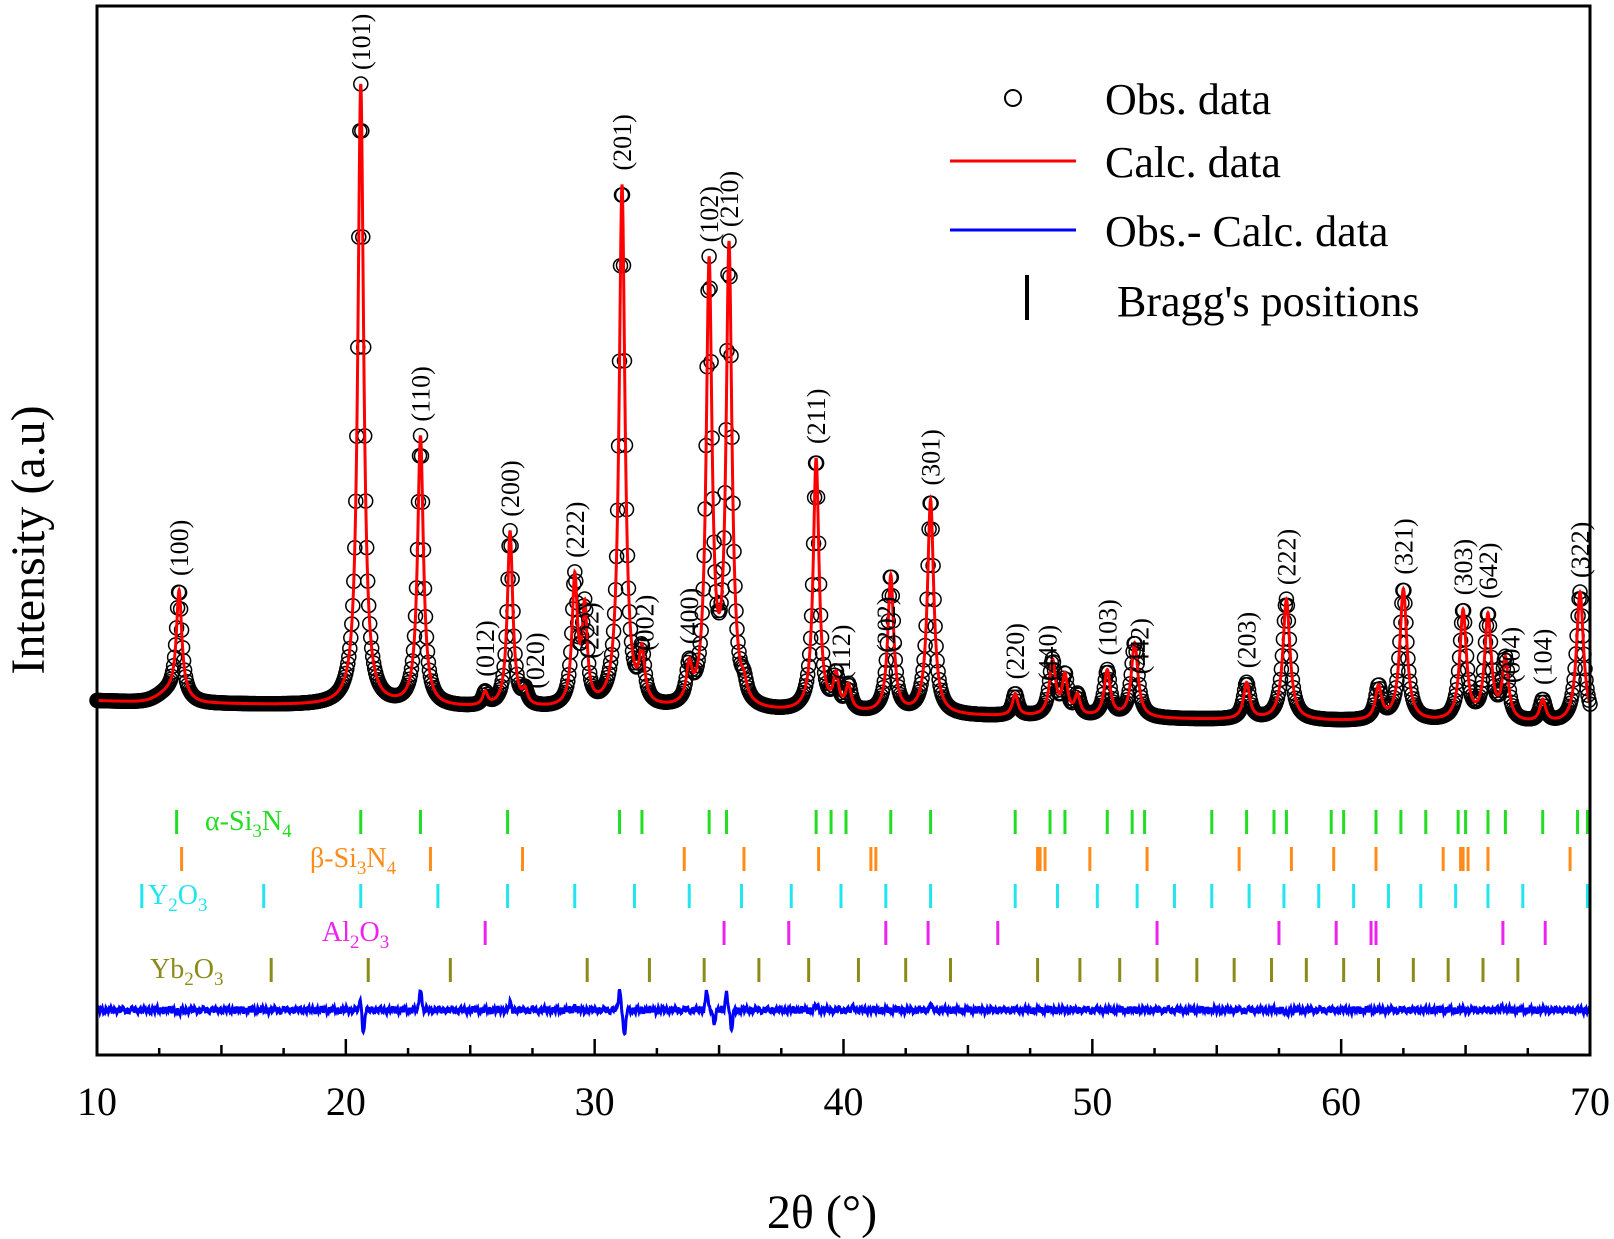 This screenshot has height=1239, width=1614. What do you see at coordinates (535, 660) in the screenshot?
I see `peak-label: (020)` at bounding box center [535, 660].